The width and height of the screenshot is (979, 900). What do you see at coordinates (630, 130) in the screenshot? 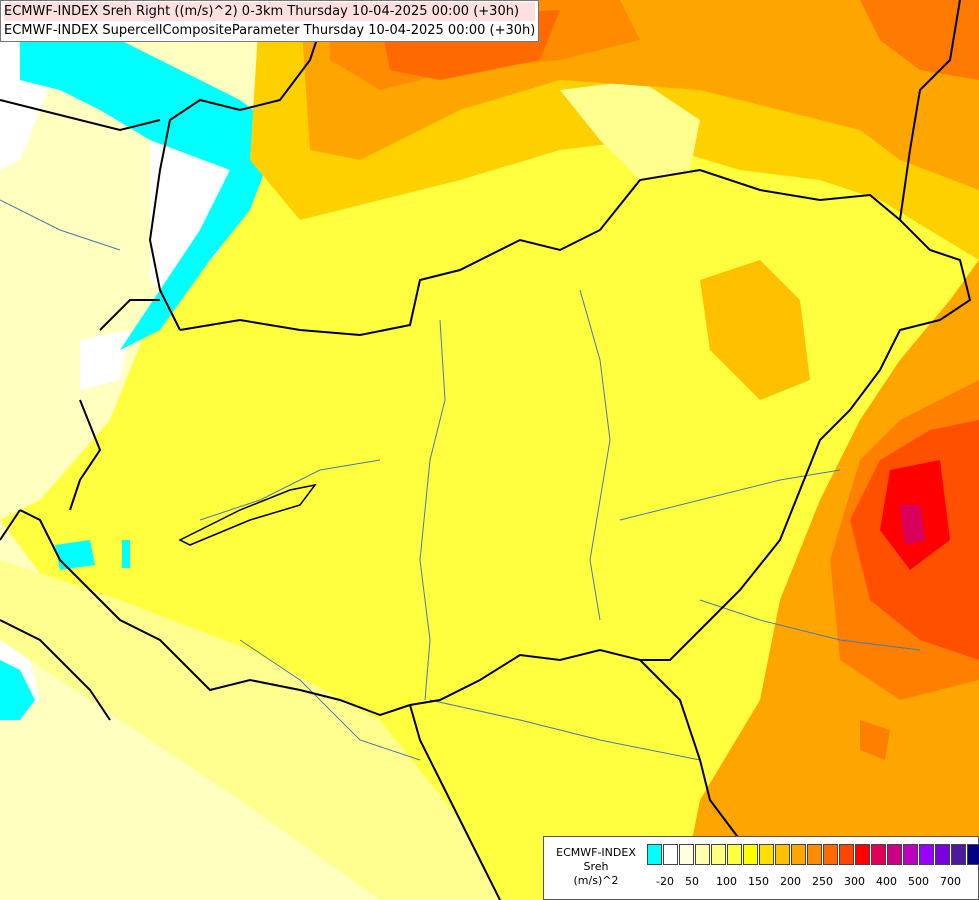
I see `field-pale-north-spot` at bounding box center [630, 130].